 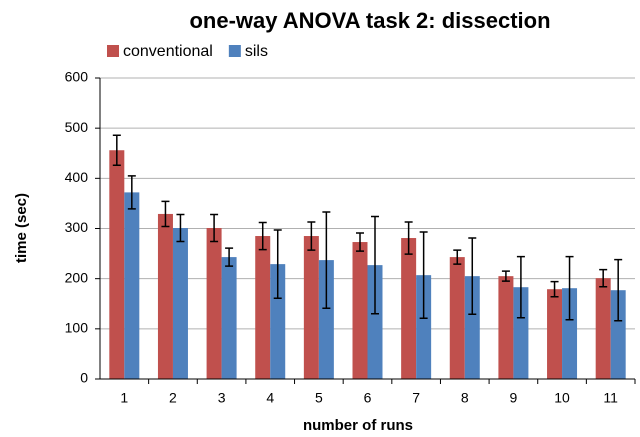 What do you see at coordinates (514, 398) in the screenshot?
I see `x-tick-label: 9` at bounding box center [514, 398].